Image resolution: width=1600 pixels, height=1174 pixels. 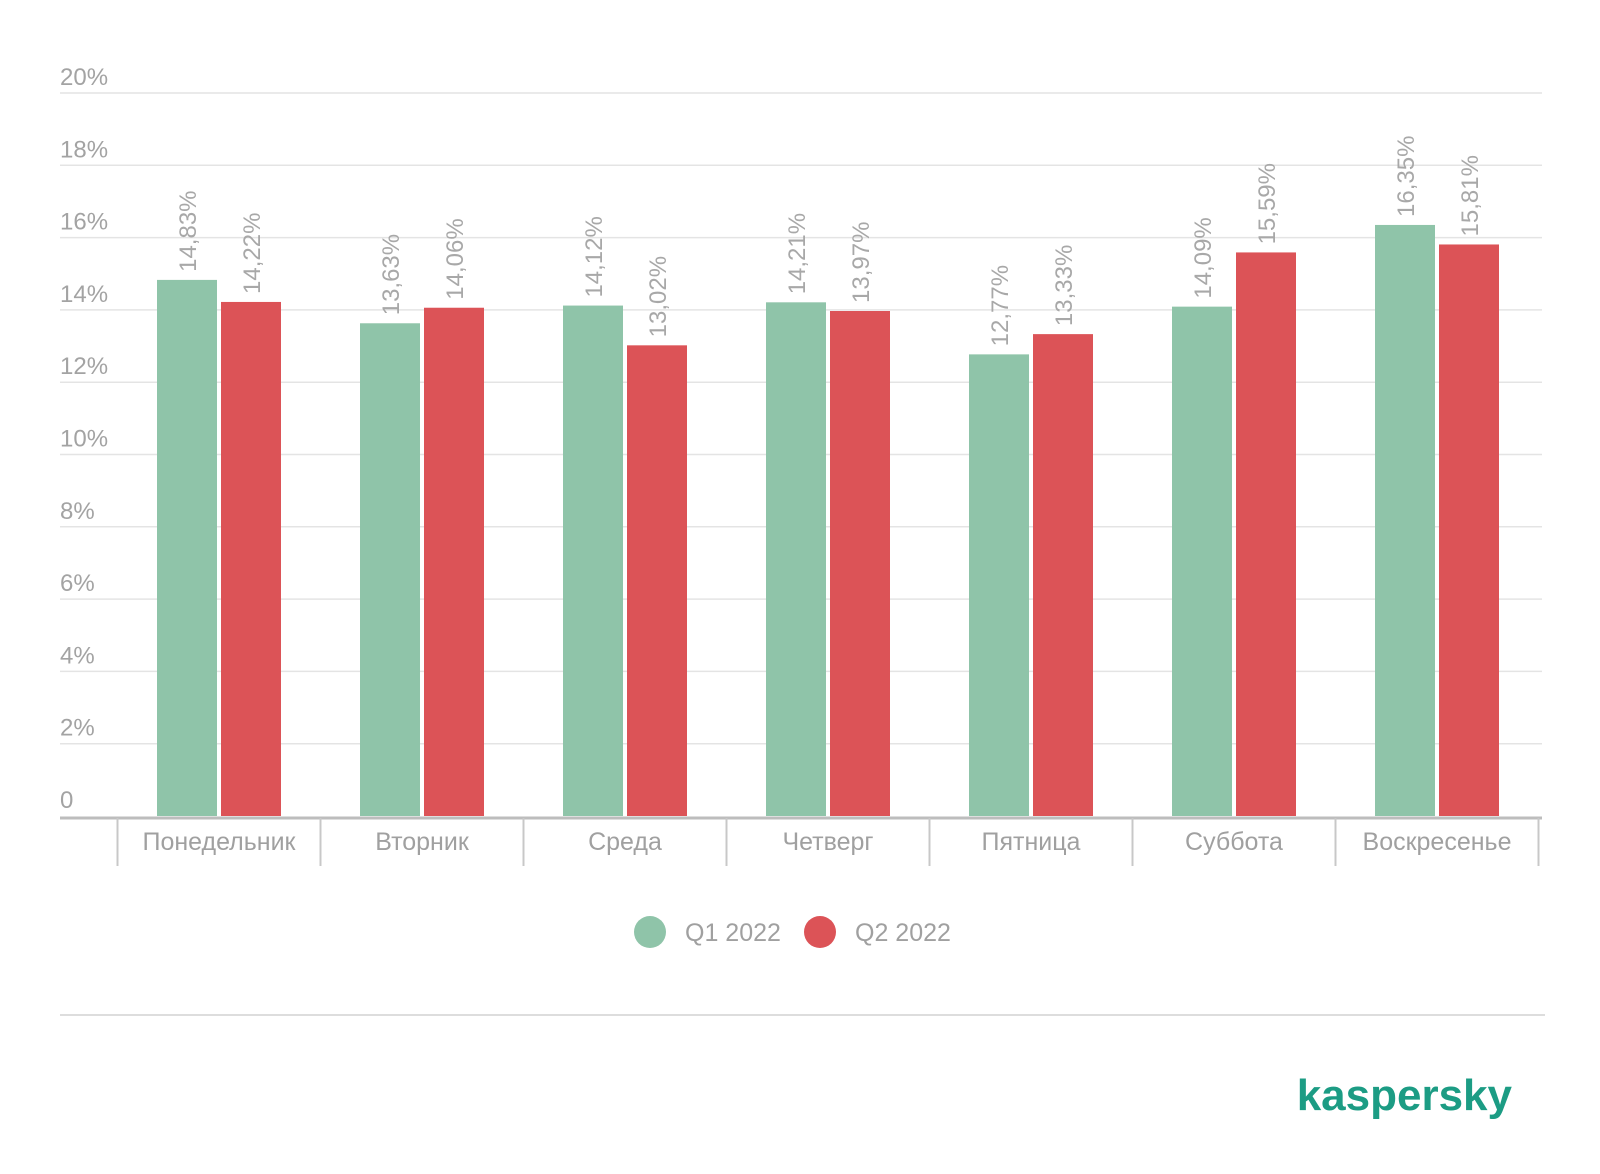 What do you see at coordinates (84, 149) in the screenshot?
I see `y-tick-label: 18%` at bounding box center [84, 149].